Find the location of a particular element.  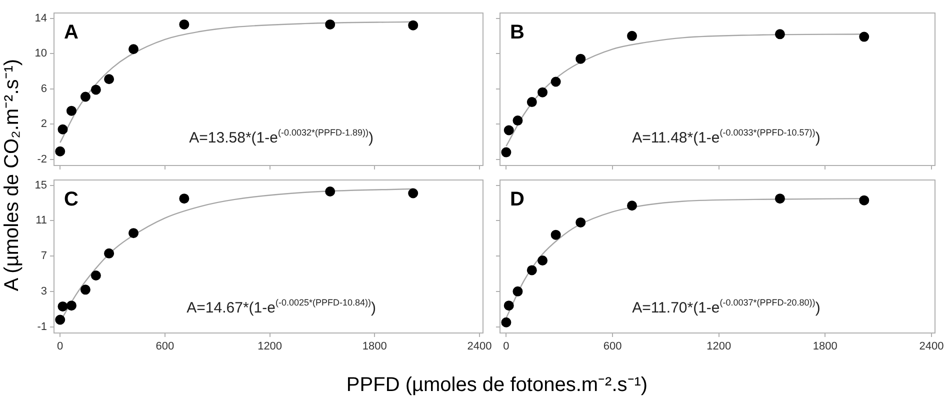

annotation: A=14.67*(1-e$^{(-0.0025*(PPFD-10.84))}$) is located at coordinates (281, 306).